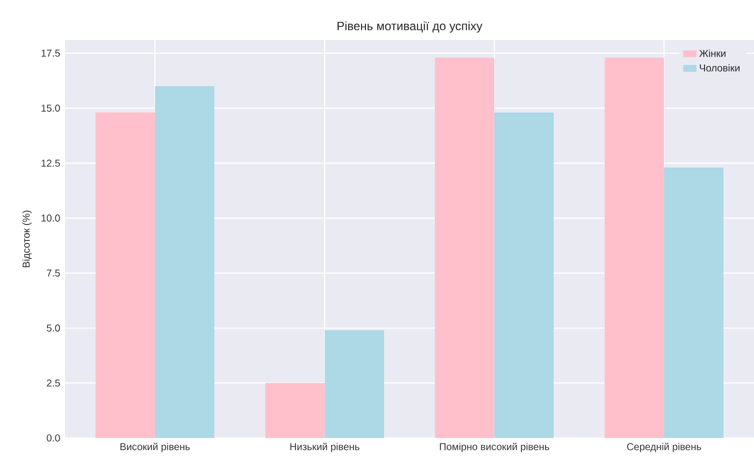 This screenshot has height=468, width=754. What do you see at coordinates (53, 328) in the screenshot?
I see `y-tick-label: 5.0` at bounding box center [53, 328].